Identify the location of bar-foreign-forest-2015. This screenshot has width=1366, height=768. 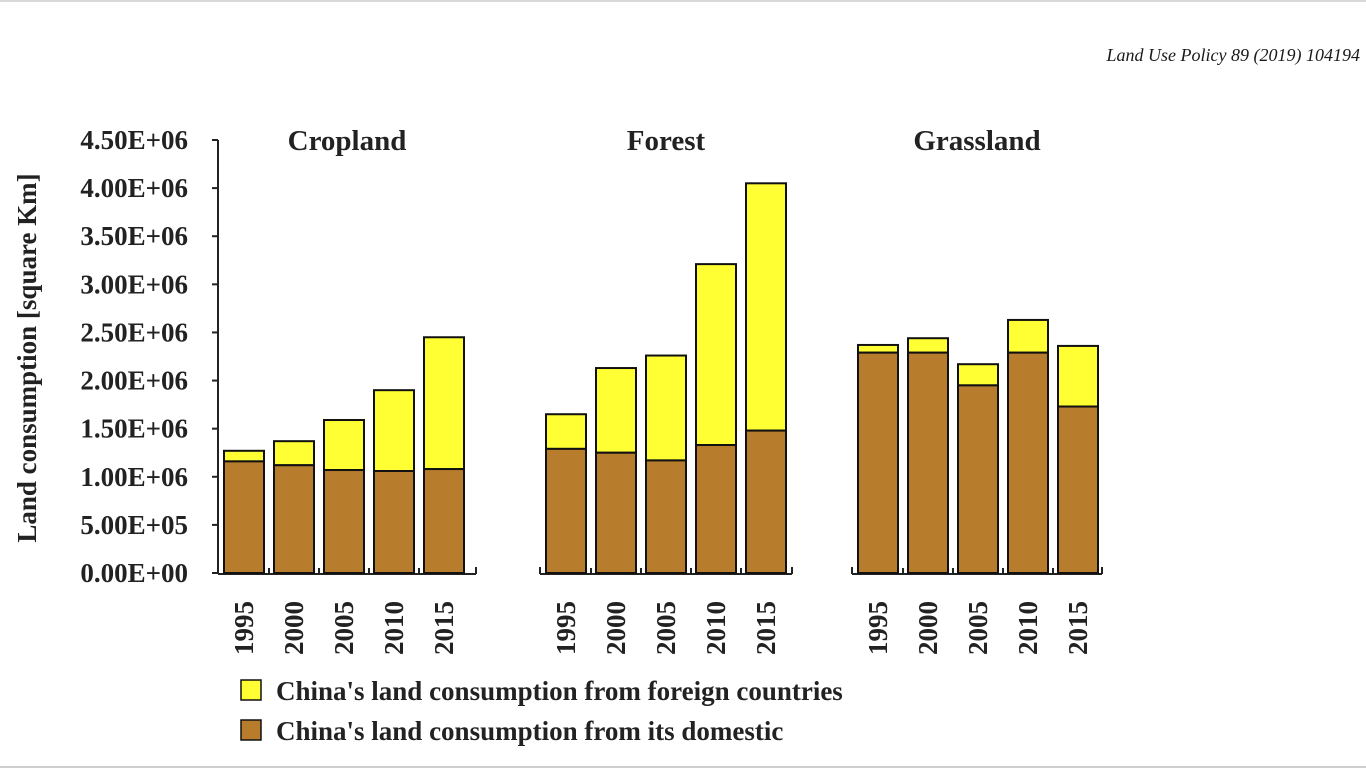
(766, 307).